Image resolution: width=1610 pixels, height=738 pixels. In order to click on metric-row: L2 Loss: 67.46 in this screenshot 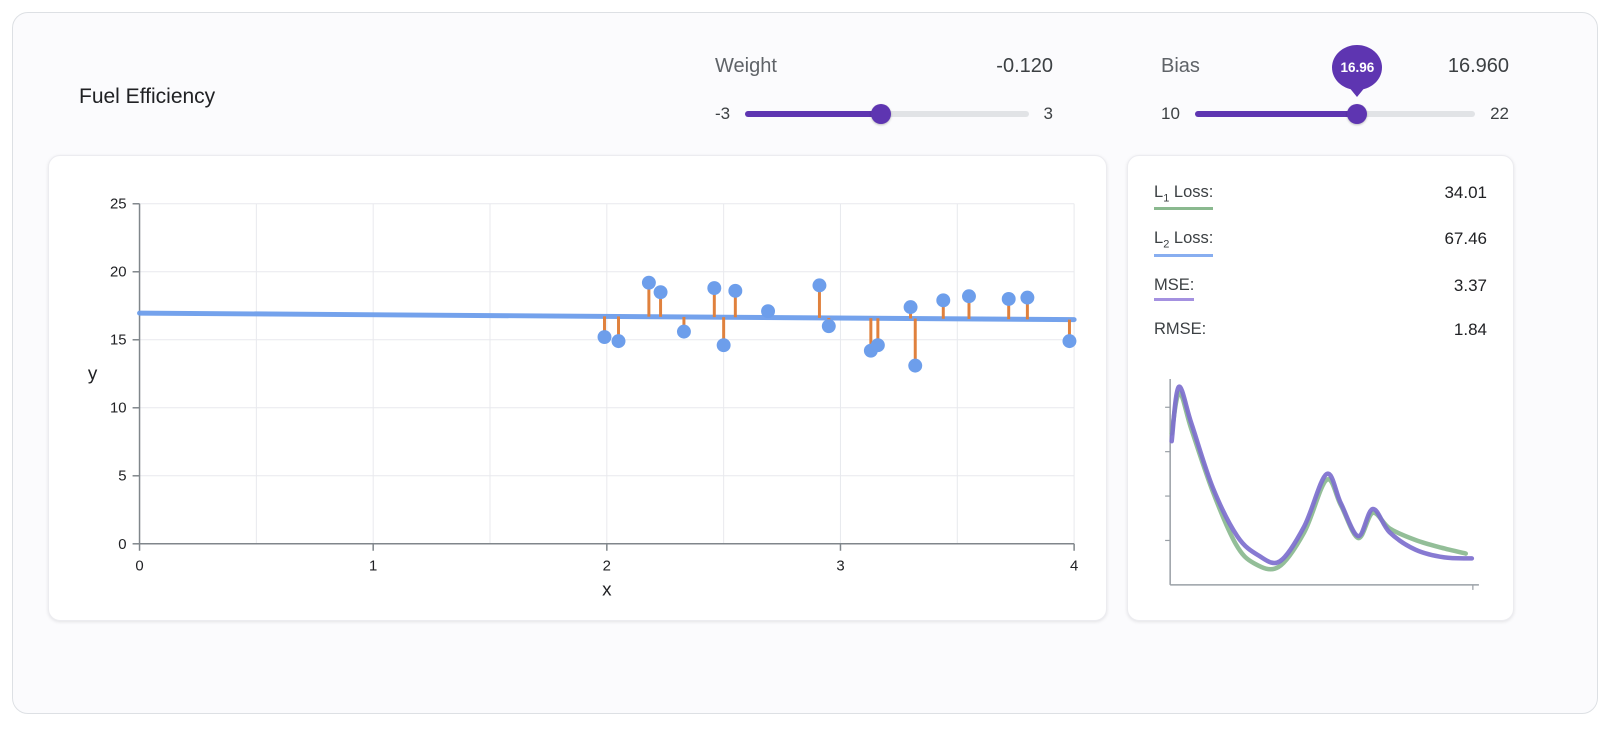, I will do `click(1320, 243)`.